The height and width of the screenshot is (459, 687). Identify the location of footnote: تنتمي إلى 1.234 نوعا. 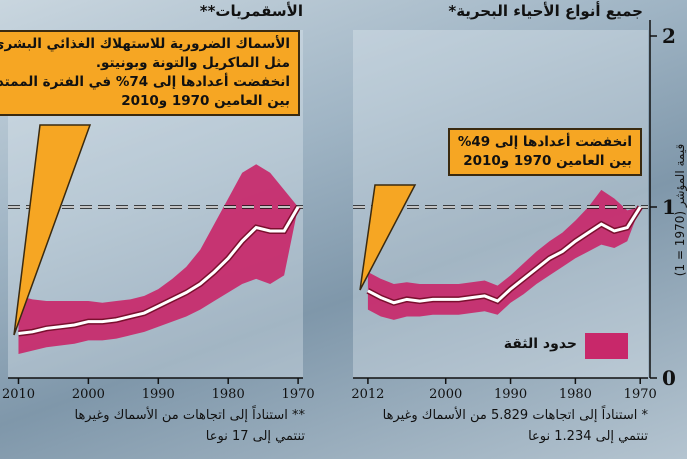
(588, 436).